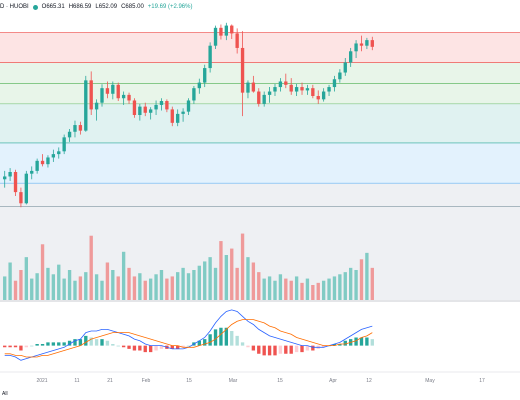 The width and height of the screenshot is (520, 400). Describe the element at coordinates (132, 7) in the screenshot. I see `ohlc-close: C685.00` at that location.